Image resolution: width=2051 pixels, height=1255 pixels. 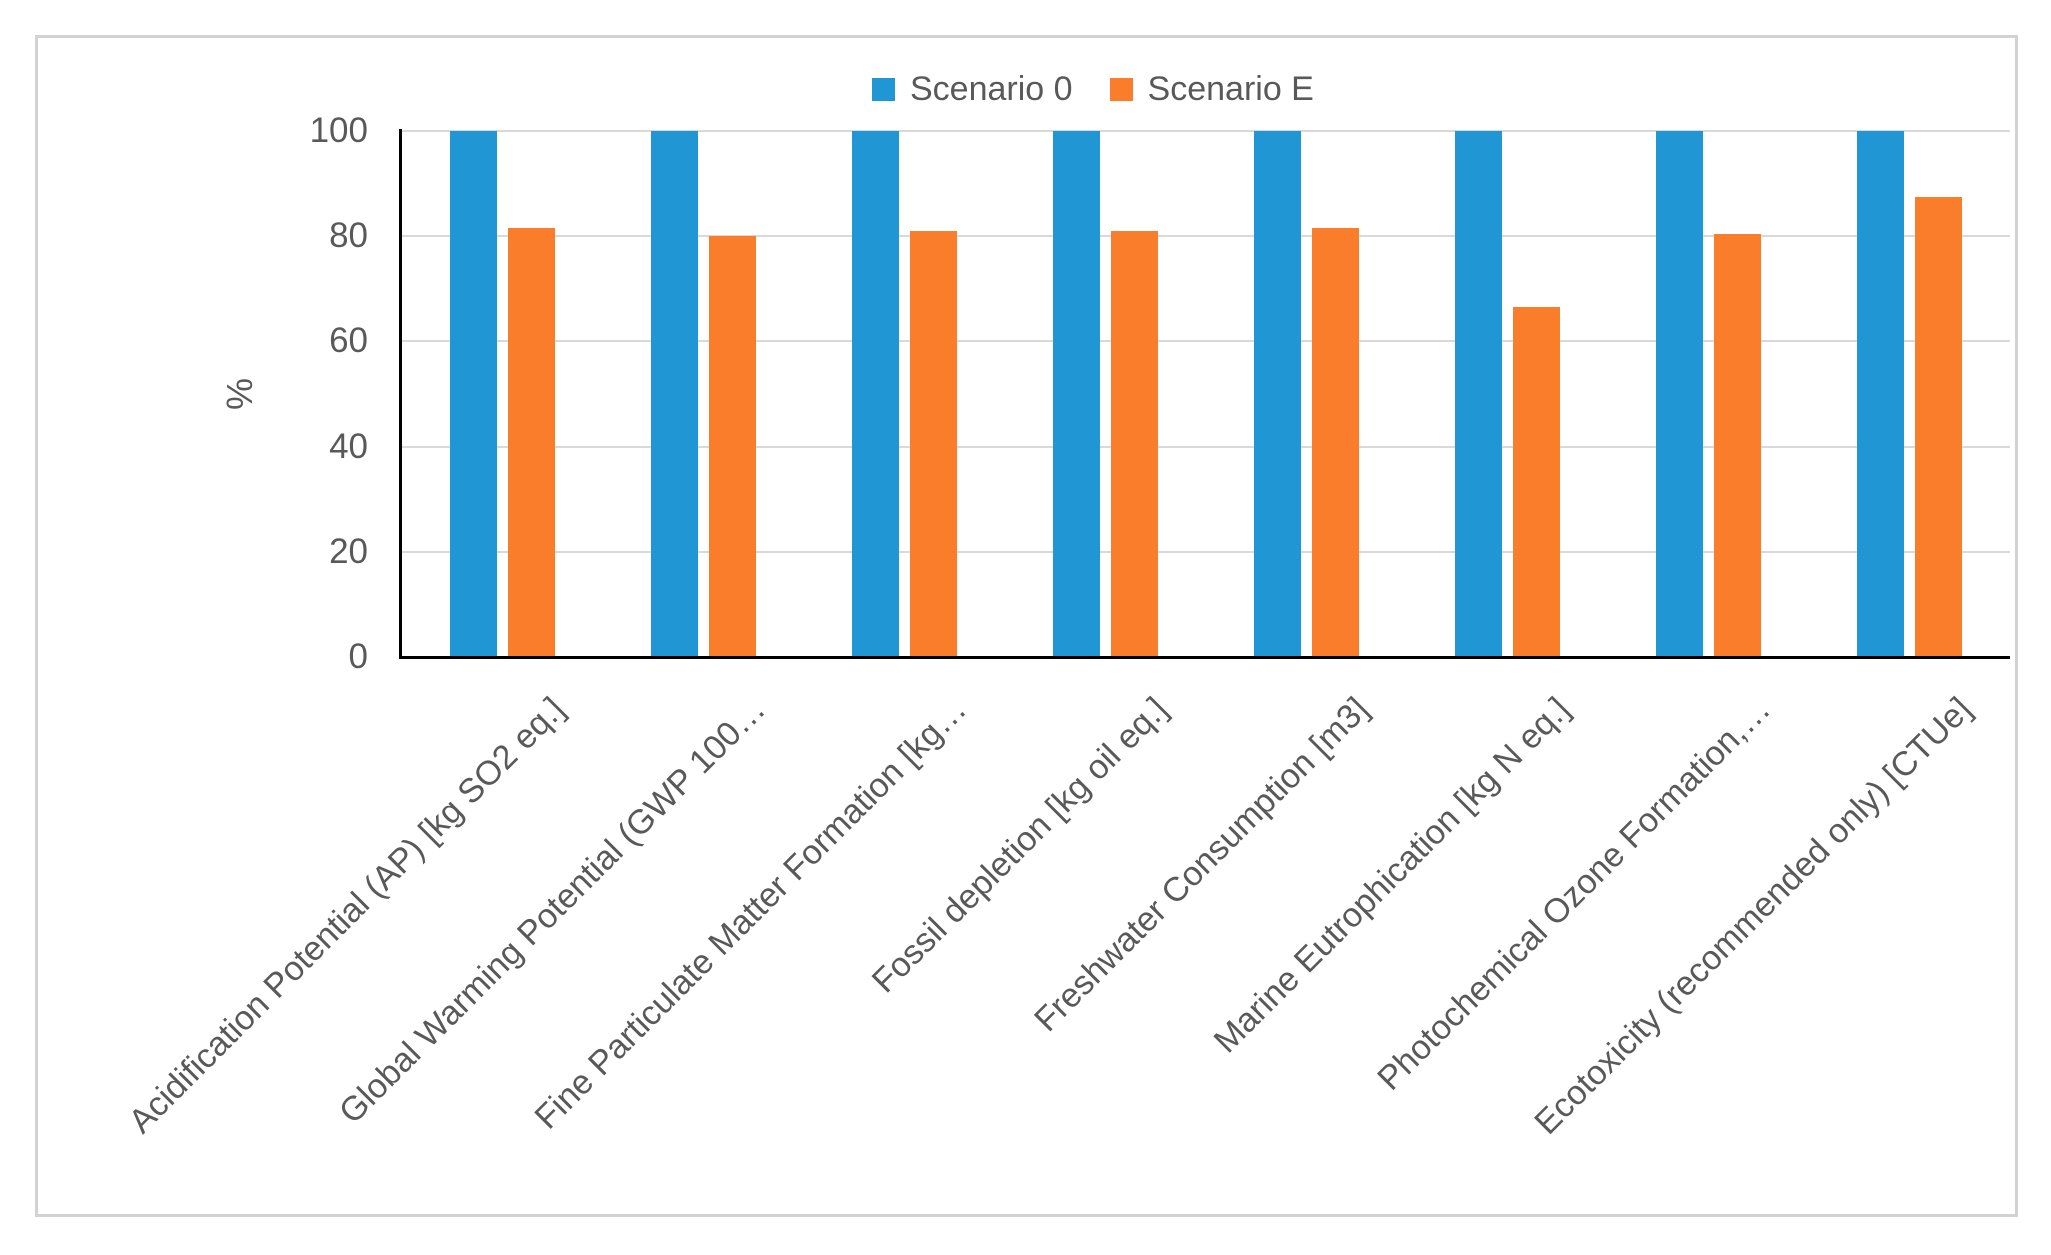 I want to click on legend: Scenario 0 Scenario E, so click(x=1093, y=89).